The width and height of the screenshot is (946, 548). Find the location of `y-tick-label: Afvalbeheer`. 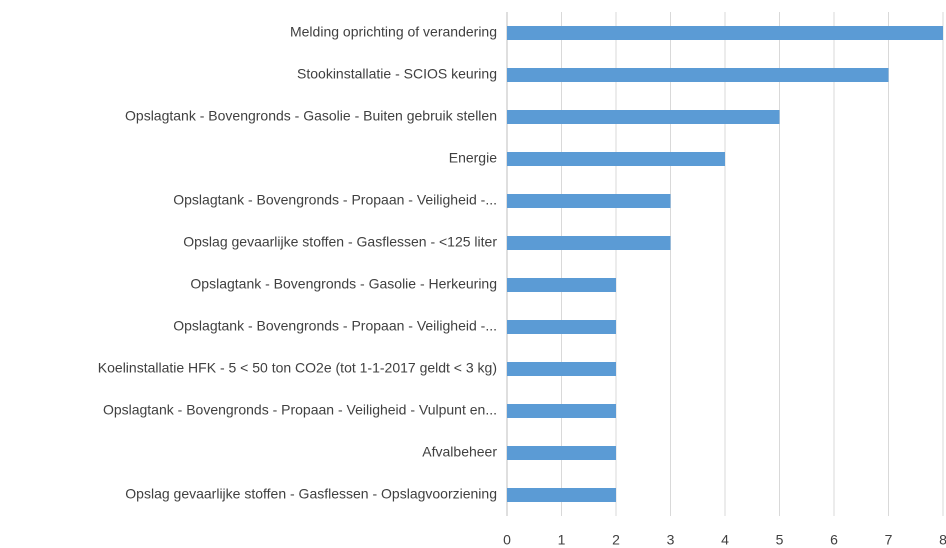

y-tick-label: Afvalbeheer is located at coordinates (459, 452).